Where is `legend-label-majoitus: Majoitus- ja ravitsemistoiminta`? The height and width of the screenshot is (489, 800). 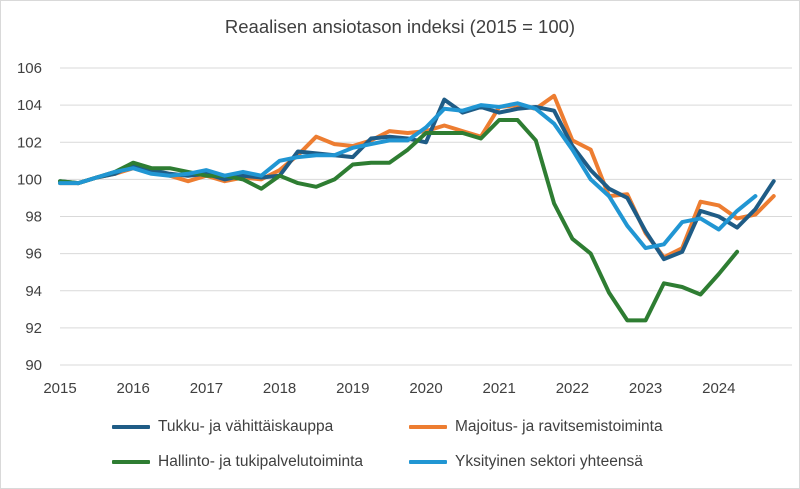
legend-label-majoitus: Majoitus- ja ravitsemistoiminta is located at coordinates (559, 426).